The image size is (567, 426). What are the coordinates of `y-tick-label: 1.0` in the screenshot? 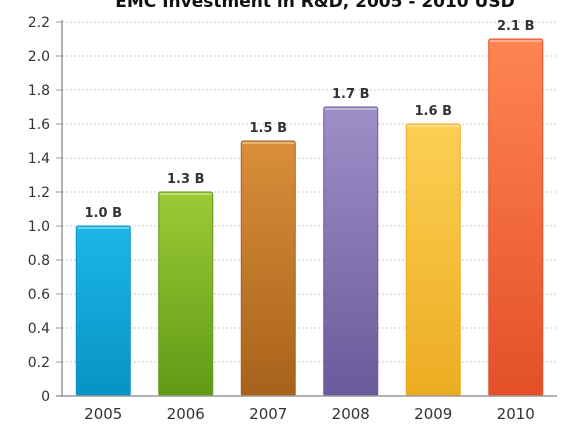 It's located at (39, 227).